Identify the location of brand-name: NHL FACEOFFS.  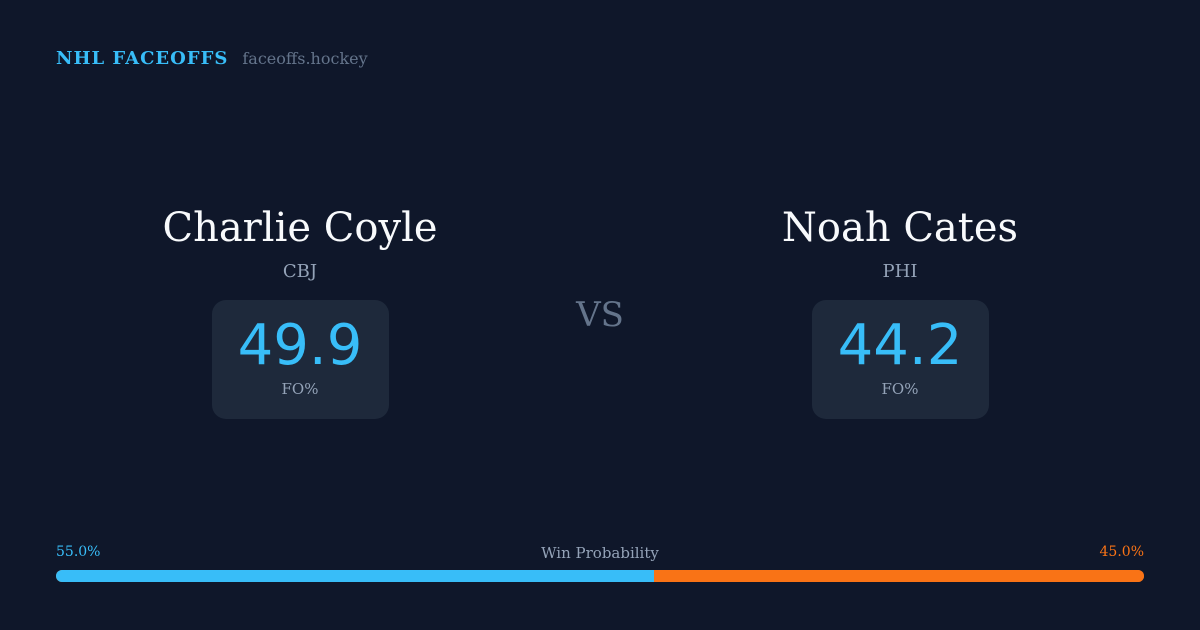
(142, 58).